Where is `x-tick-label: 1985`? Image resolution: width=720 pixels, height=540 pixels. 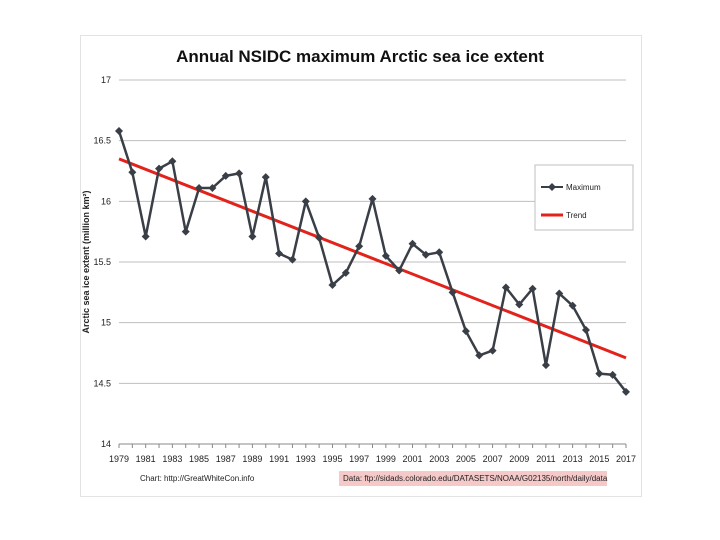
x-tick-label: 1985 is located at coordinates (199, 459).